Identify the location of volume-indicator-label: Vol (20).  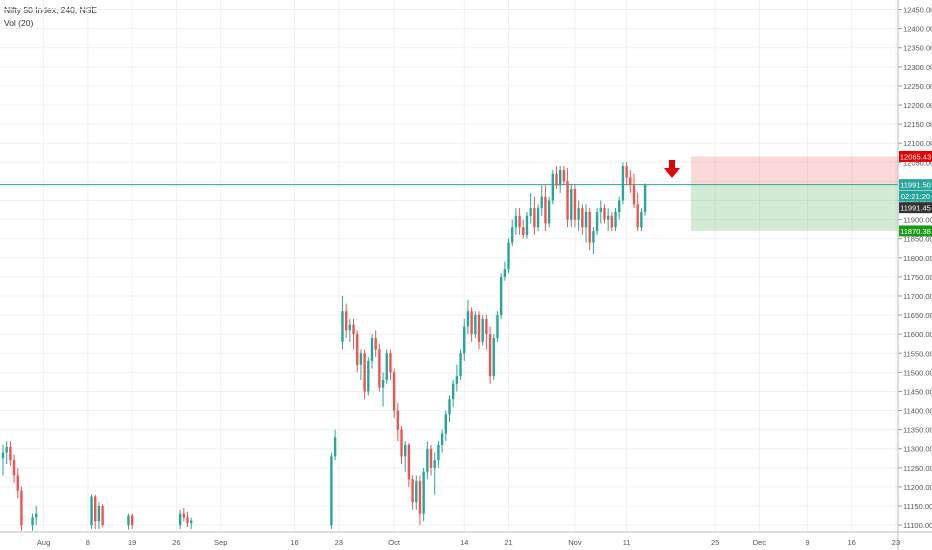
(19, 23).